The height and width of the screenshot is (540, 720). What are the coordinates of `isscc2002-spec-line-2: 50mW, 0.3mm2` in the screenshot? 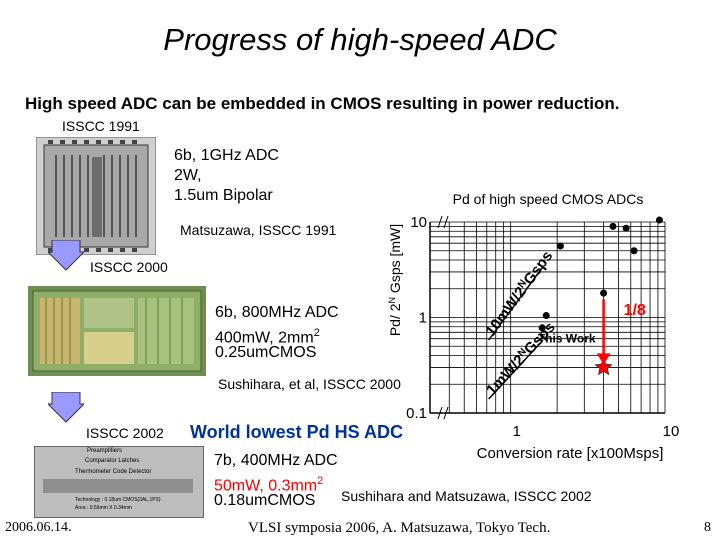 It's located at (269, 485).